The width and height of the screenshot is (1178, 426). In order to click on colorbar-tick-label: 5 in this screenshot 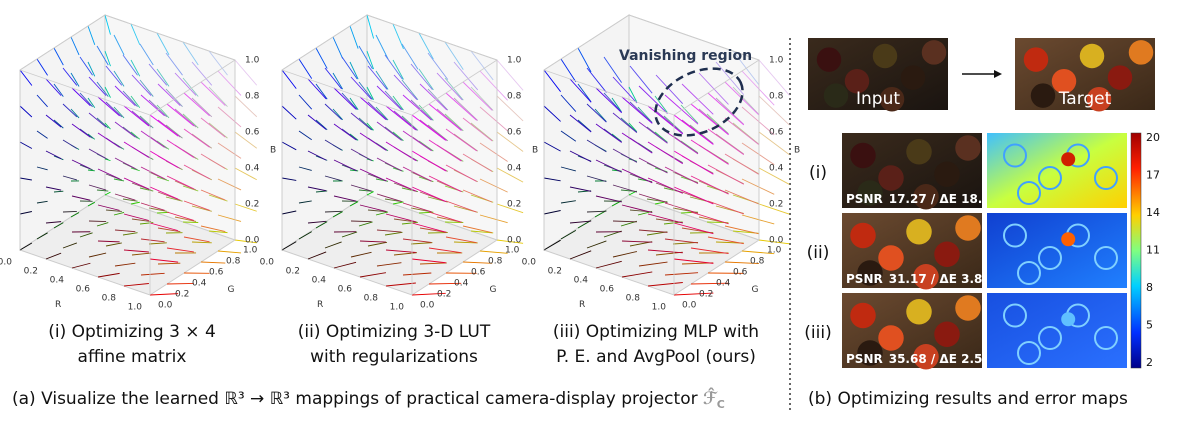, I will do `click(1149, 325)`.